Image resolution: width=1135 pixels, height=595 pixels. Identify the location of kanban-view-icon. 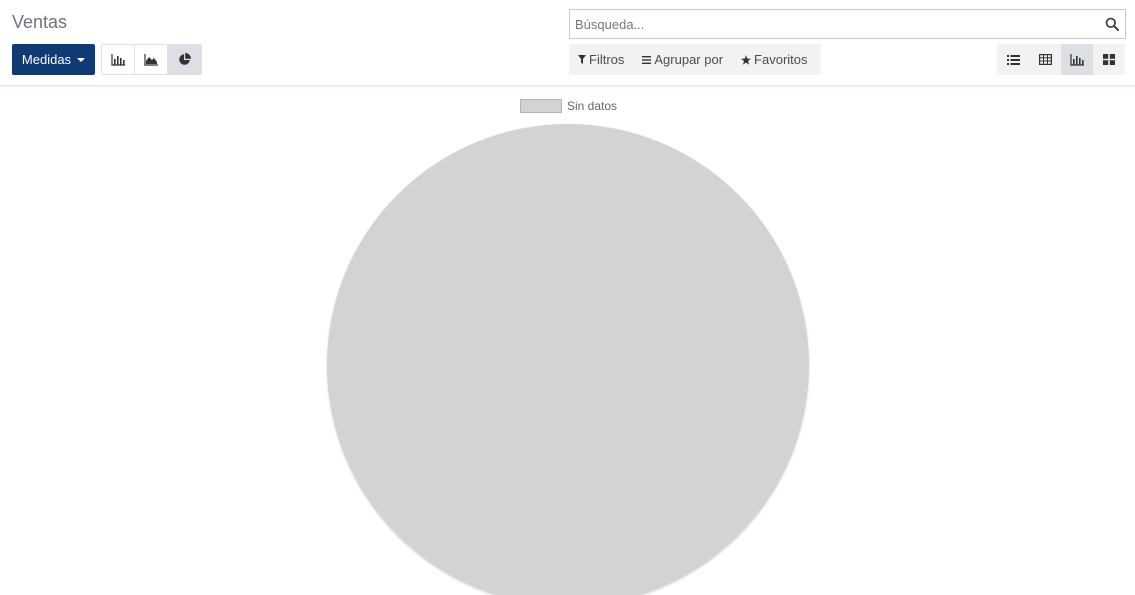
(1109, 59).